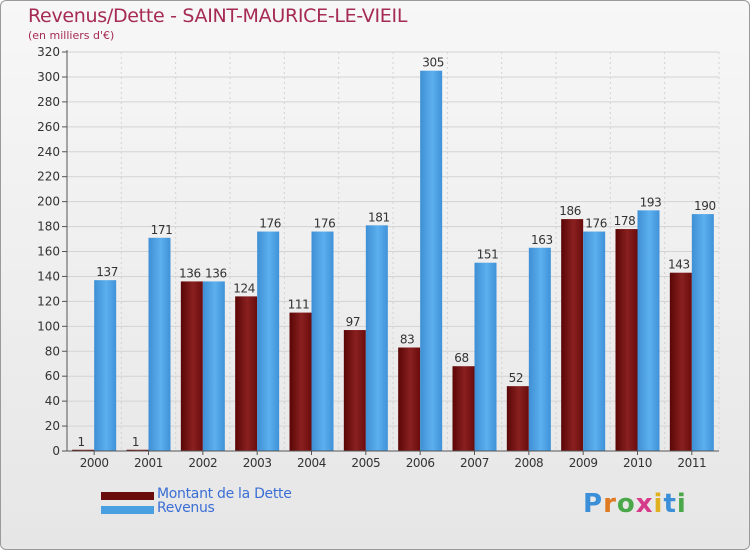 The image size is (750, 550). Describe the element at coordinates (583, 463) in the screenshot. I see `x-tick-label: 2009` at that location.